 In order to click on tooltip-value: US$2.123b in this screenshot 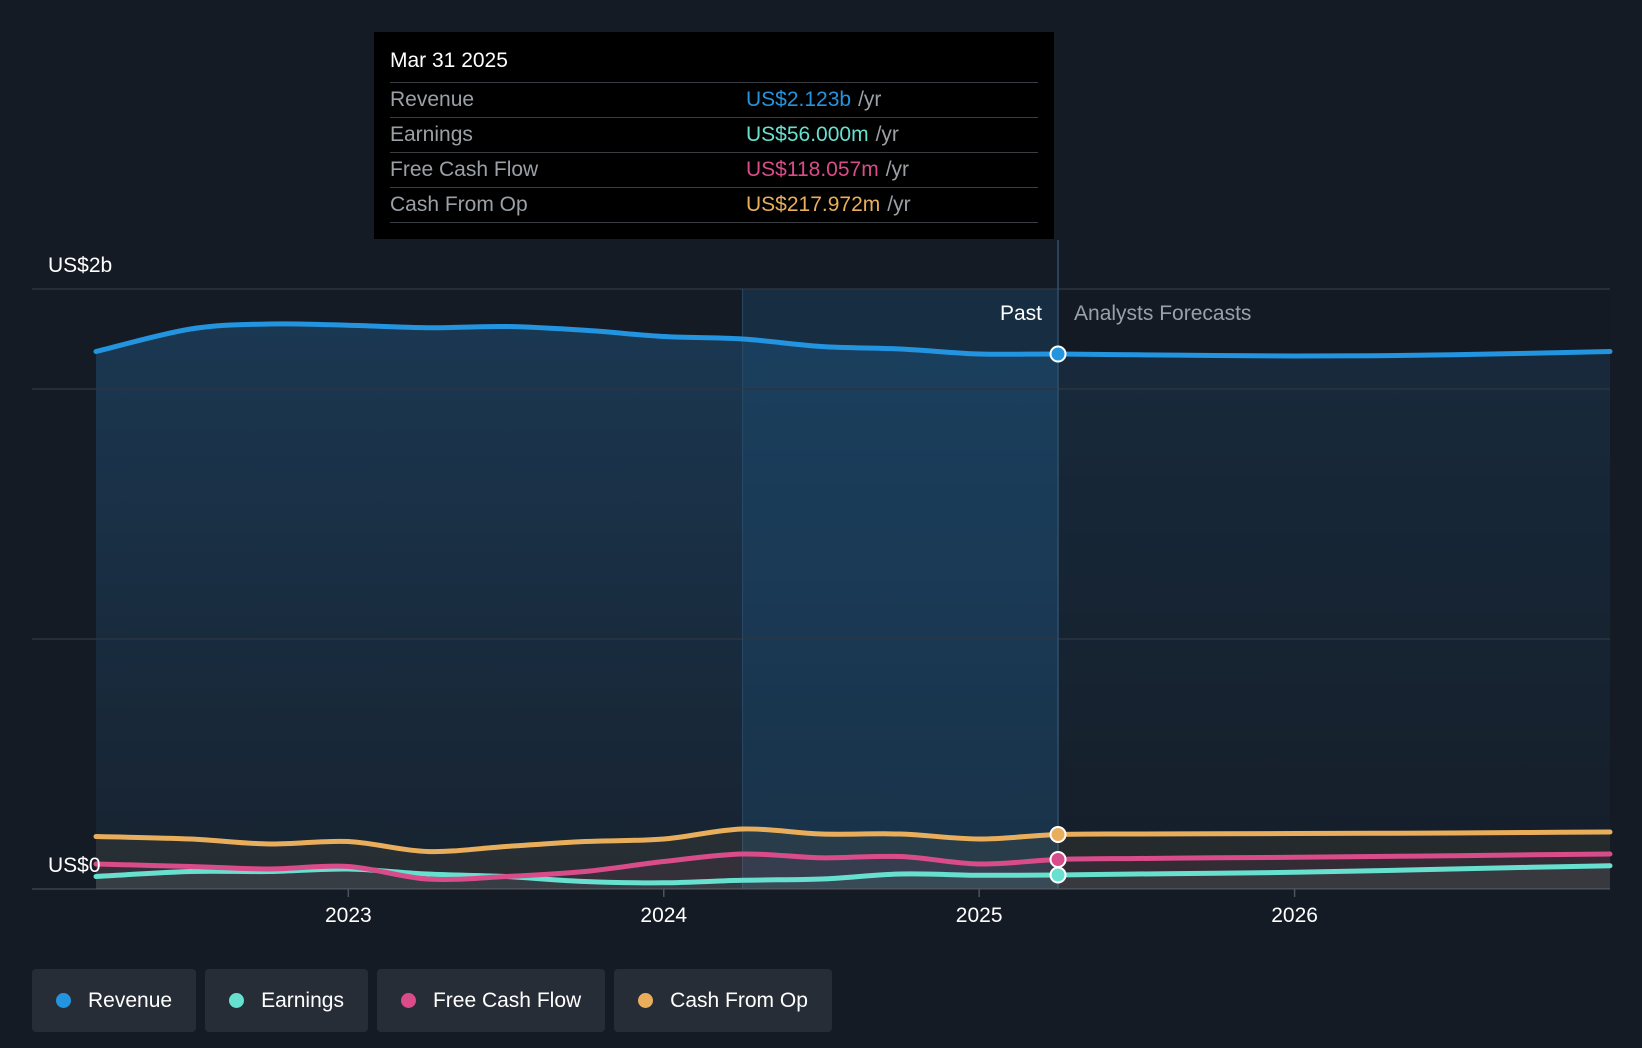, I will do `click(799, 99)`.